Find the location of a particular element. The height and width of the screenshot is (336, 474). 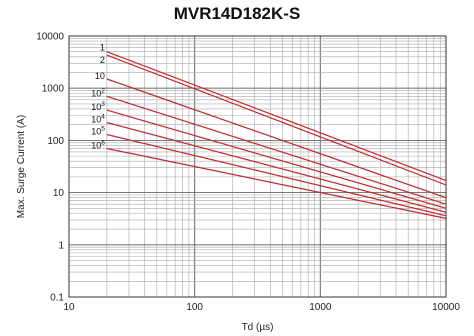

x-tick-label: 10000 is located at coordinates (446, 307).